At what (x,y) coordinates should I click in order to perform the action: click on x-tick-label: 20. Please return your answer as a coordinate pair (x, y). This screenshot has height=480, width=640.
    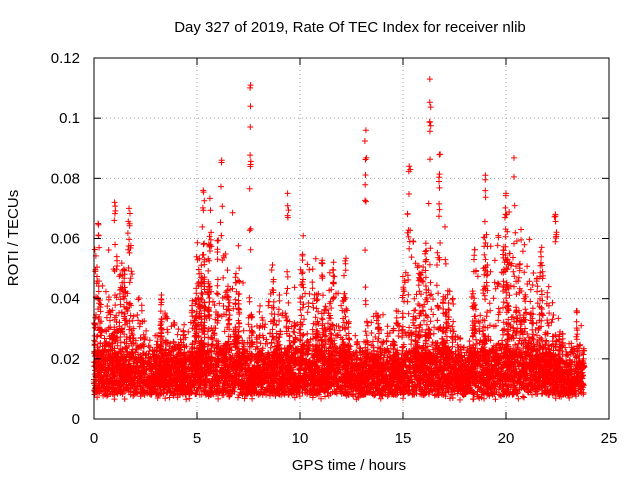
    Looking at the image, I should click on (506, 438).